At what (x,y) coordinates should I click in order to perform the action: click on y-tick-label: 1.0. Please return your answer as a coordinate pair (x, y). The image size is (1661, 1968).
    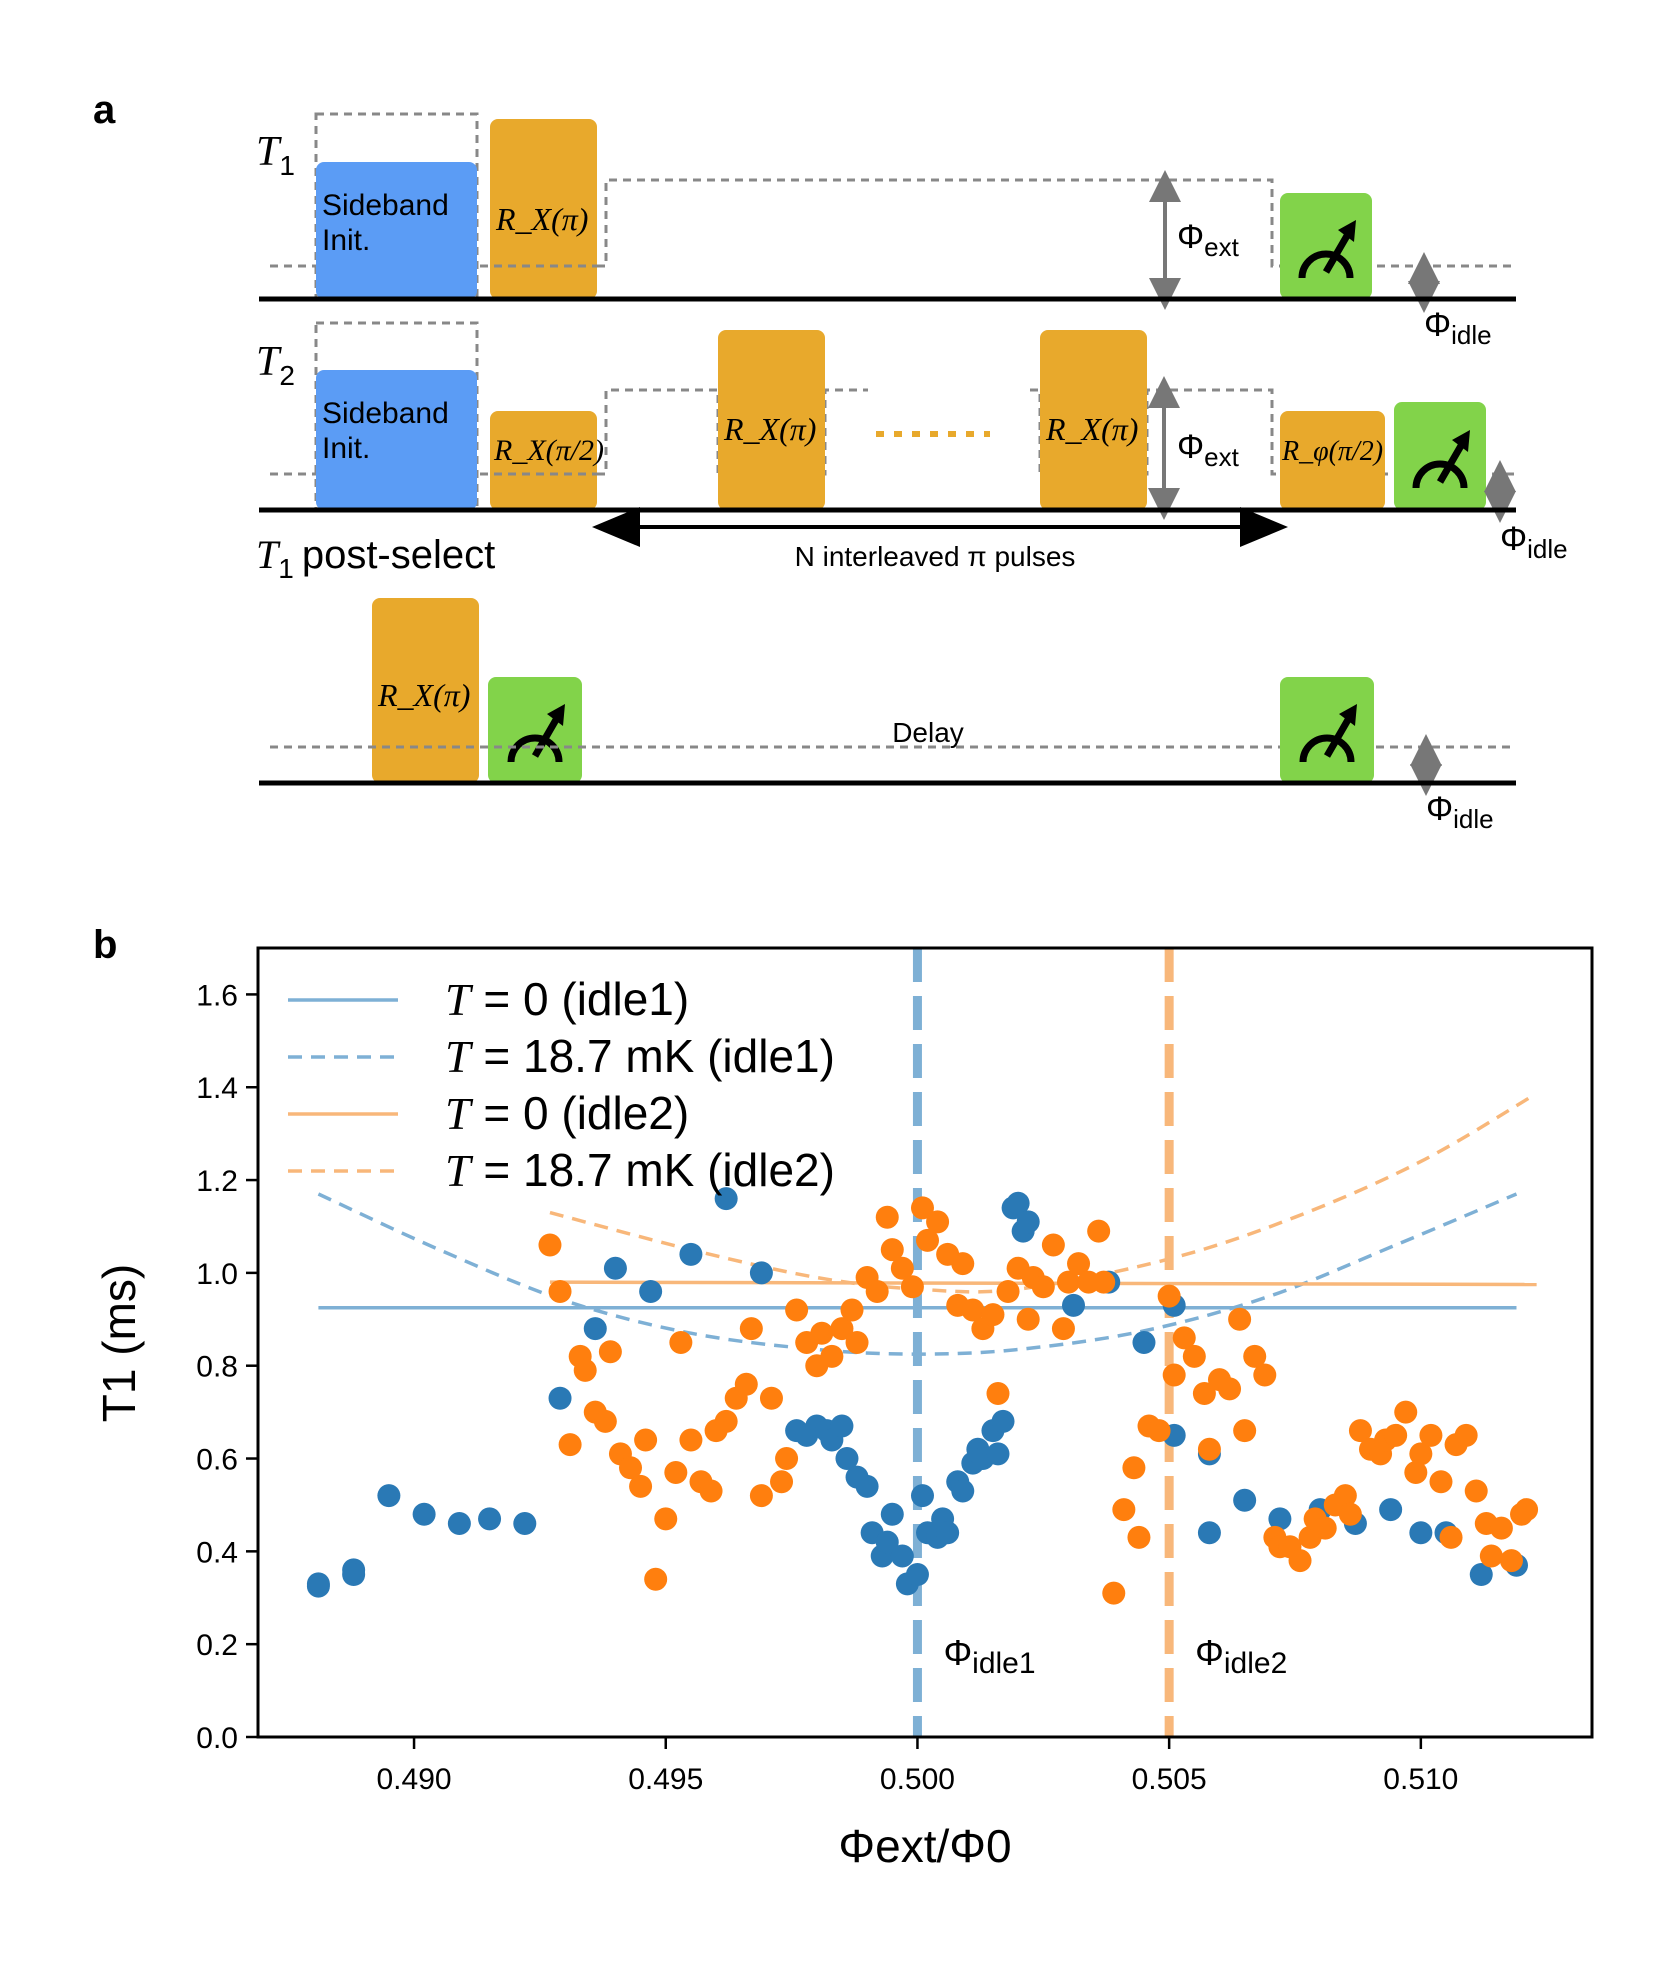
    Looking at the image, I should click on (217, 1274).